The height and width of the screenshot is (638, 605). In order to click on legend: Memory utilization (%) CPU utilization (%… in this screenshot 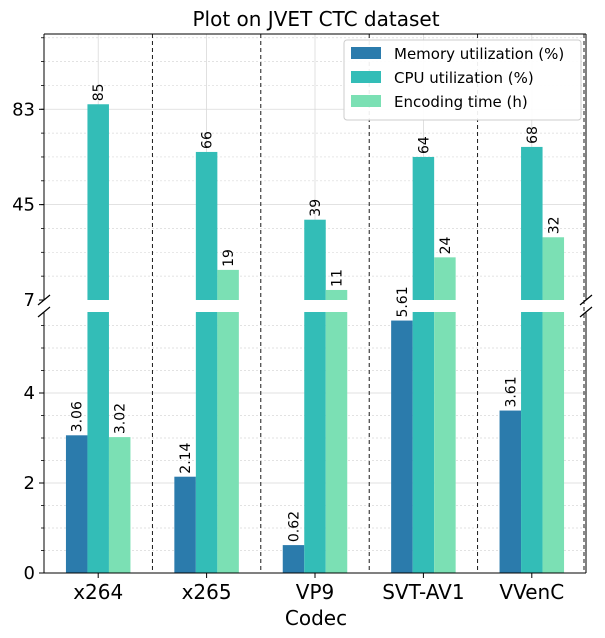, I will do `click(462, 80)`.